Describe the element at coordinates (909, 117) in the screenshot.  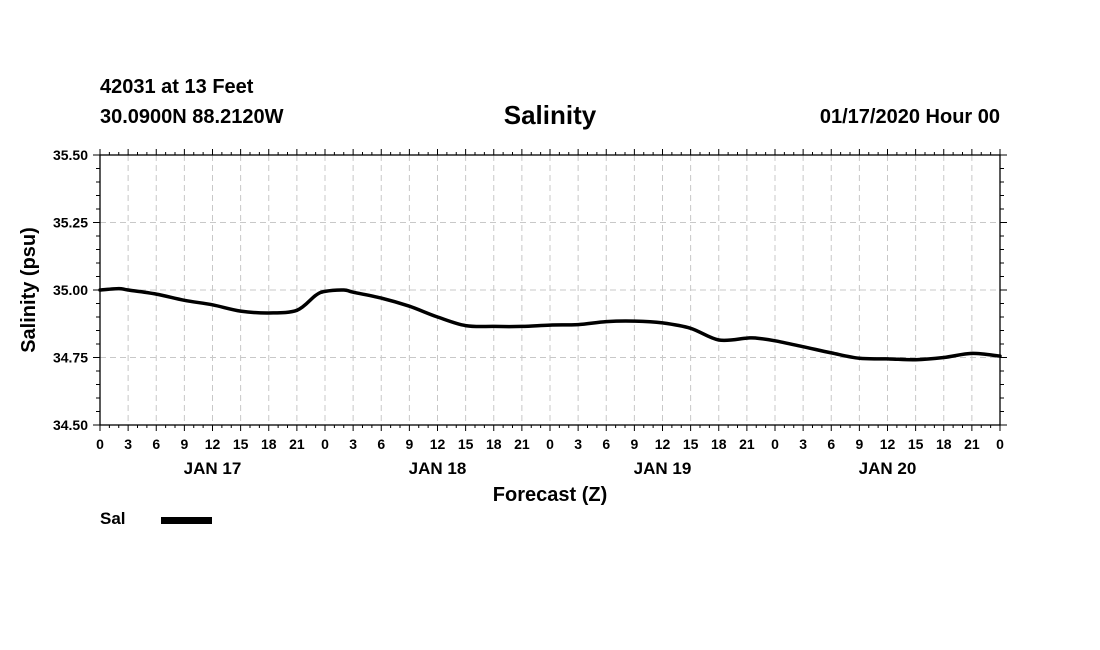
I see `forecast-run-time: 01/17/2020 Hour 00` at that location.